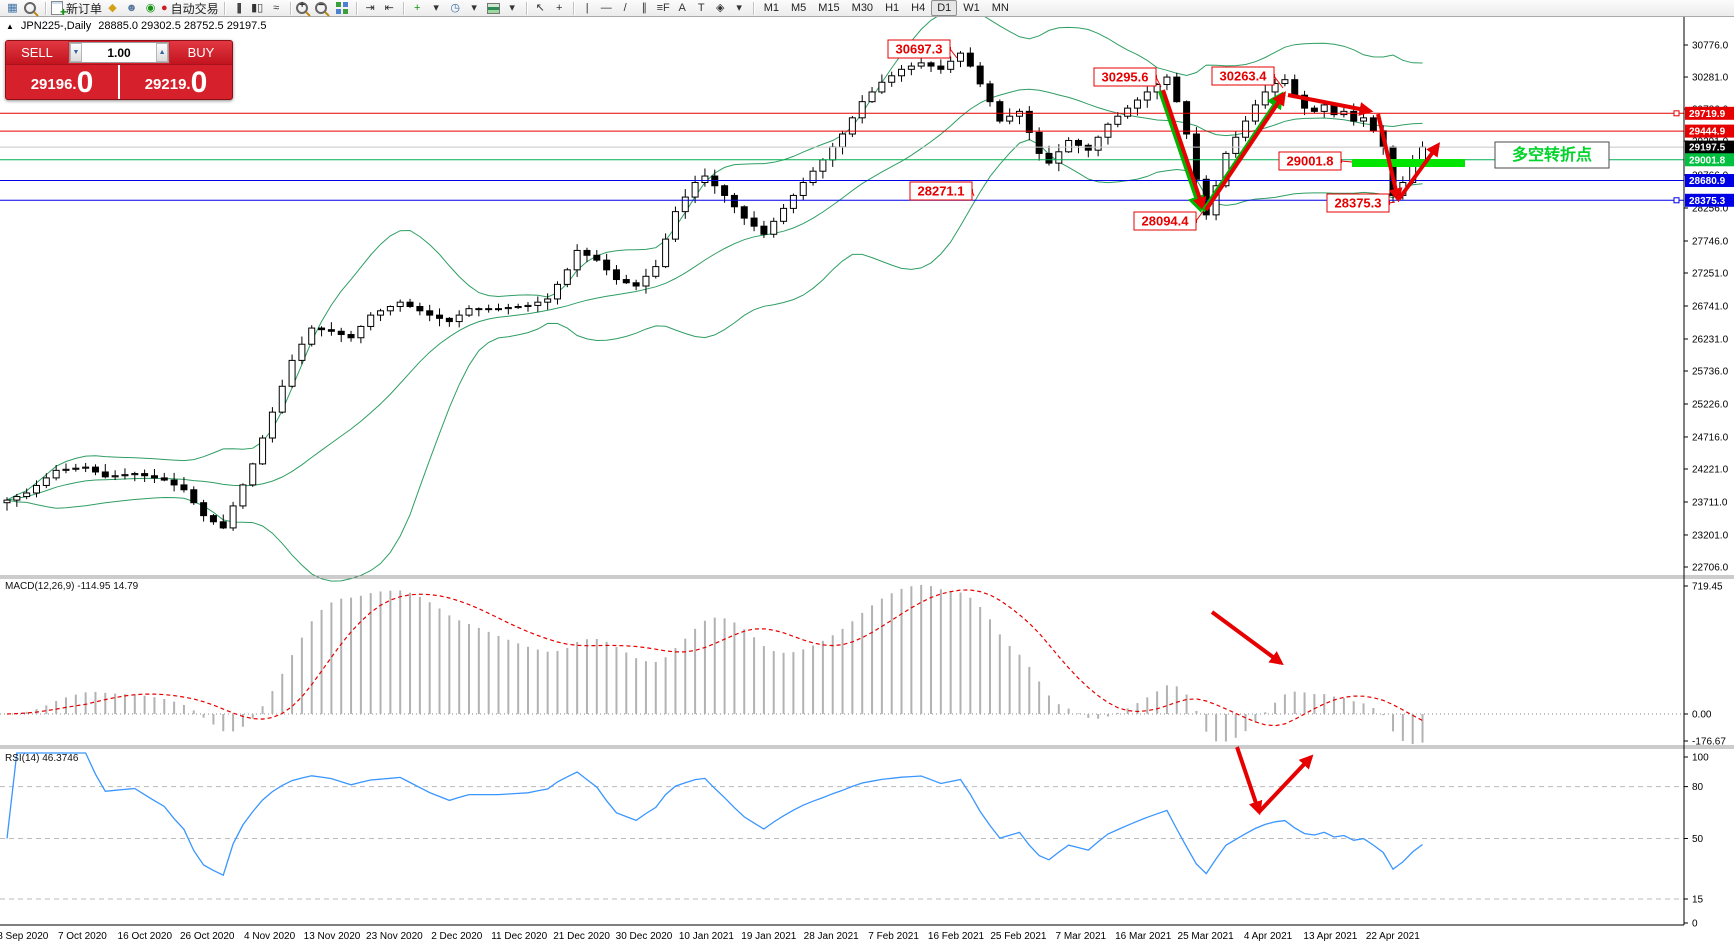  What do you see at coordinates (257, 7) in the screenshot?
I see `candlestick-chart-icon: ▮▯` at bounding box center [257, 7].